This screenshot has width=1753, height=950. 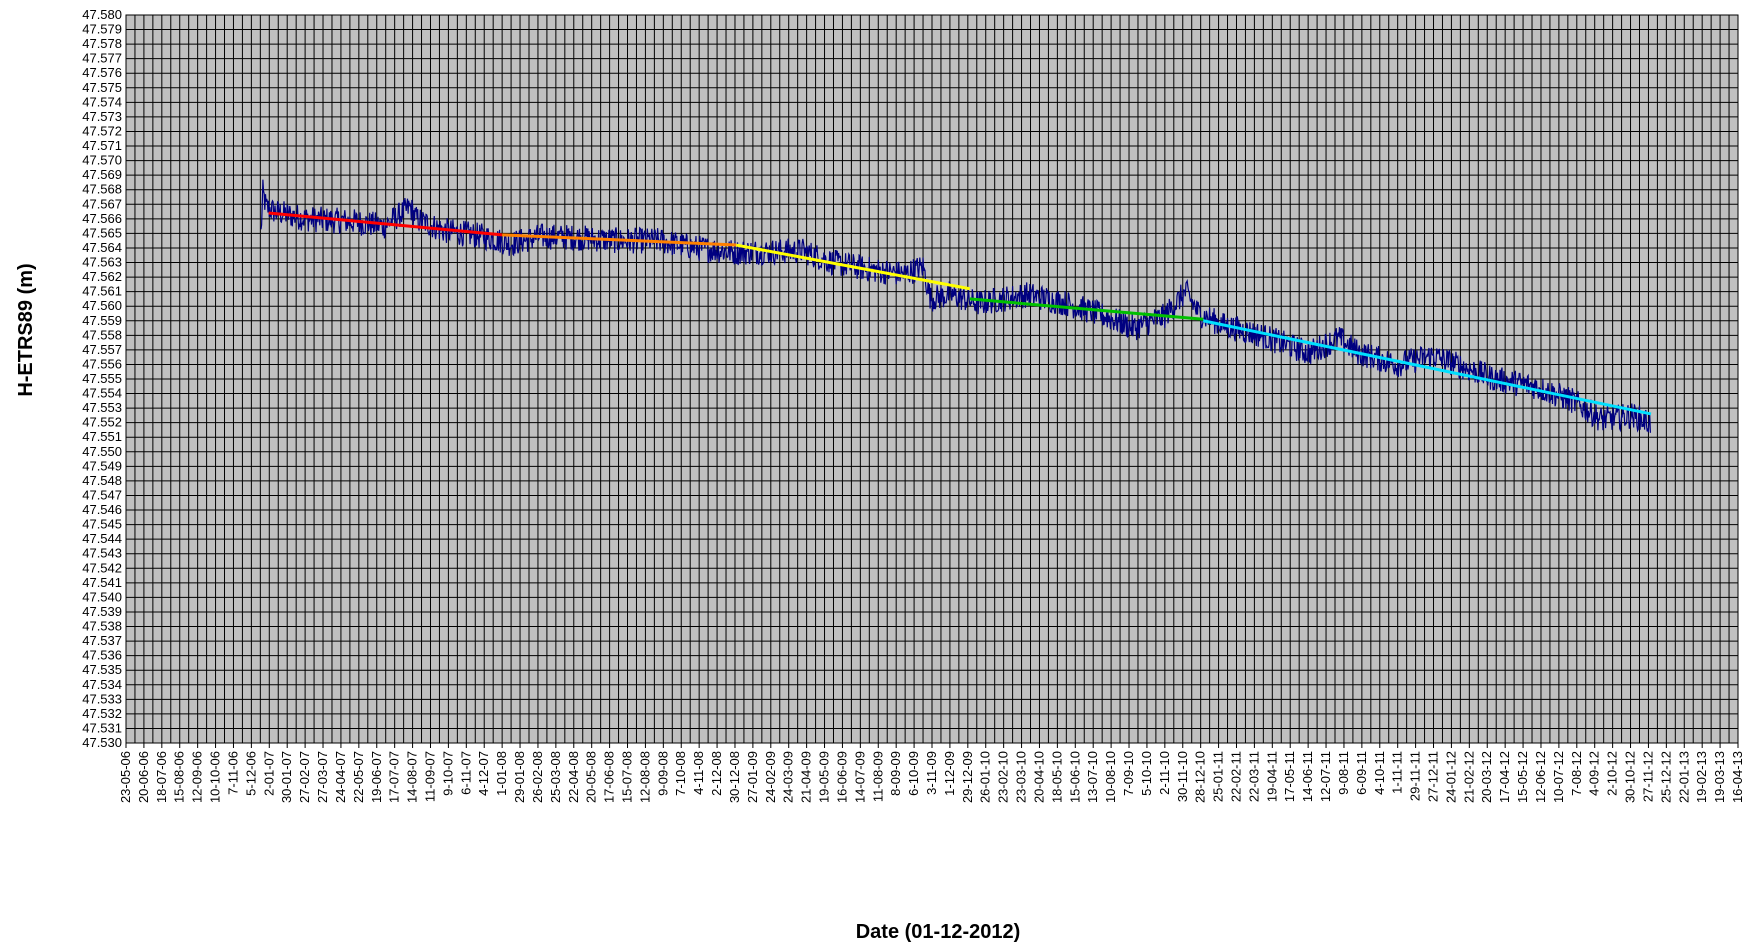 I want to click on y-tick-label: 47.542, so click(x=102, y=567).